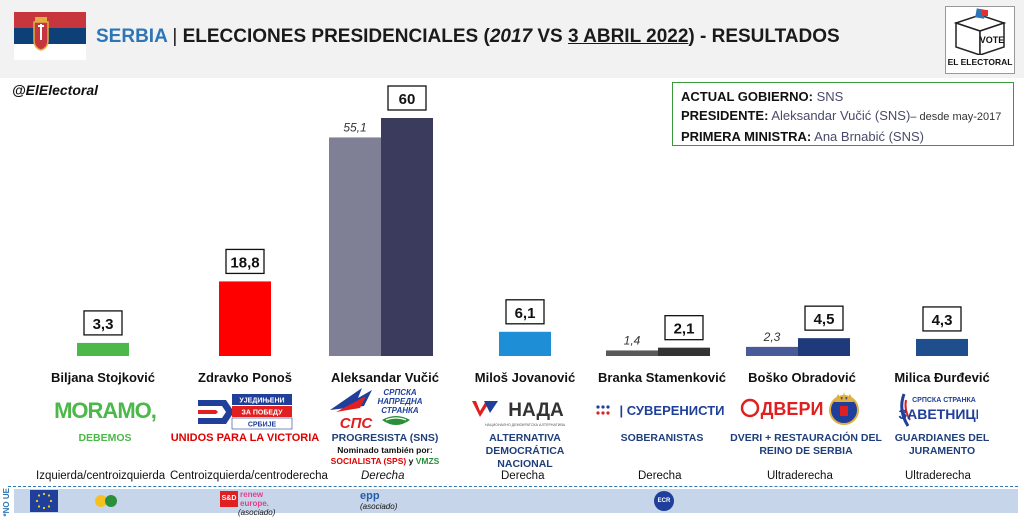 This screenshot has height=527, width=1024. Describe the element at coordinates (830, 96) in the screenshot. I see `gov-value: SNS` at that location.